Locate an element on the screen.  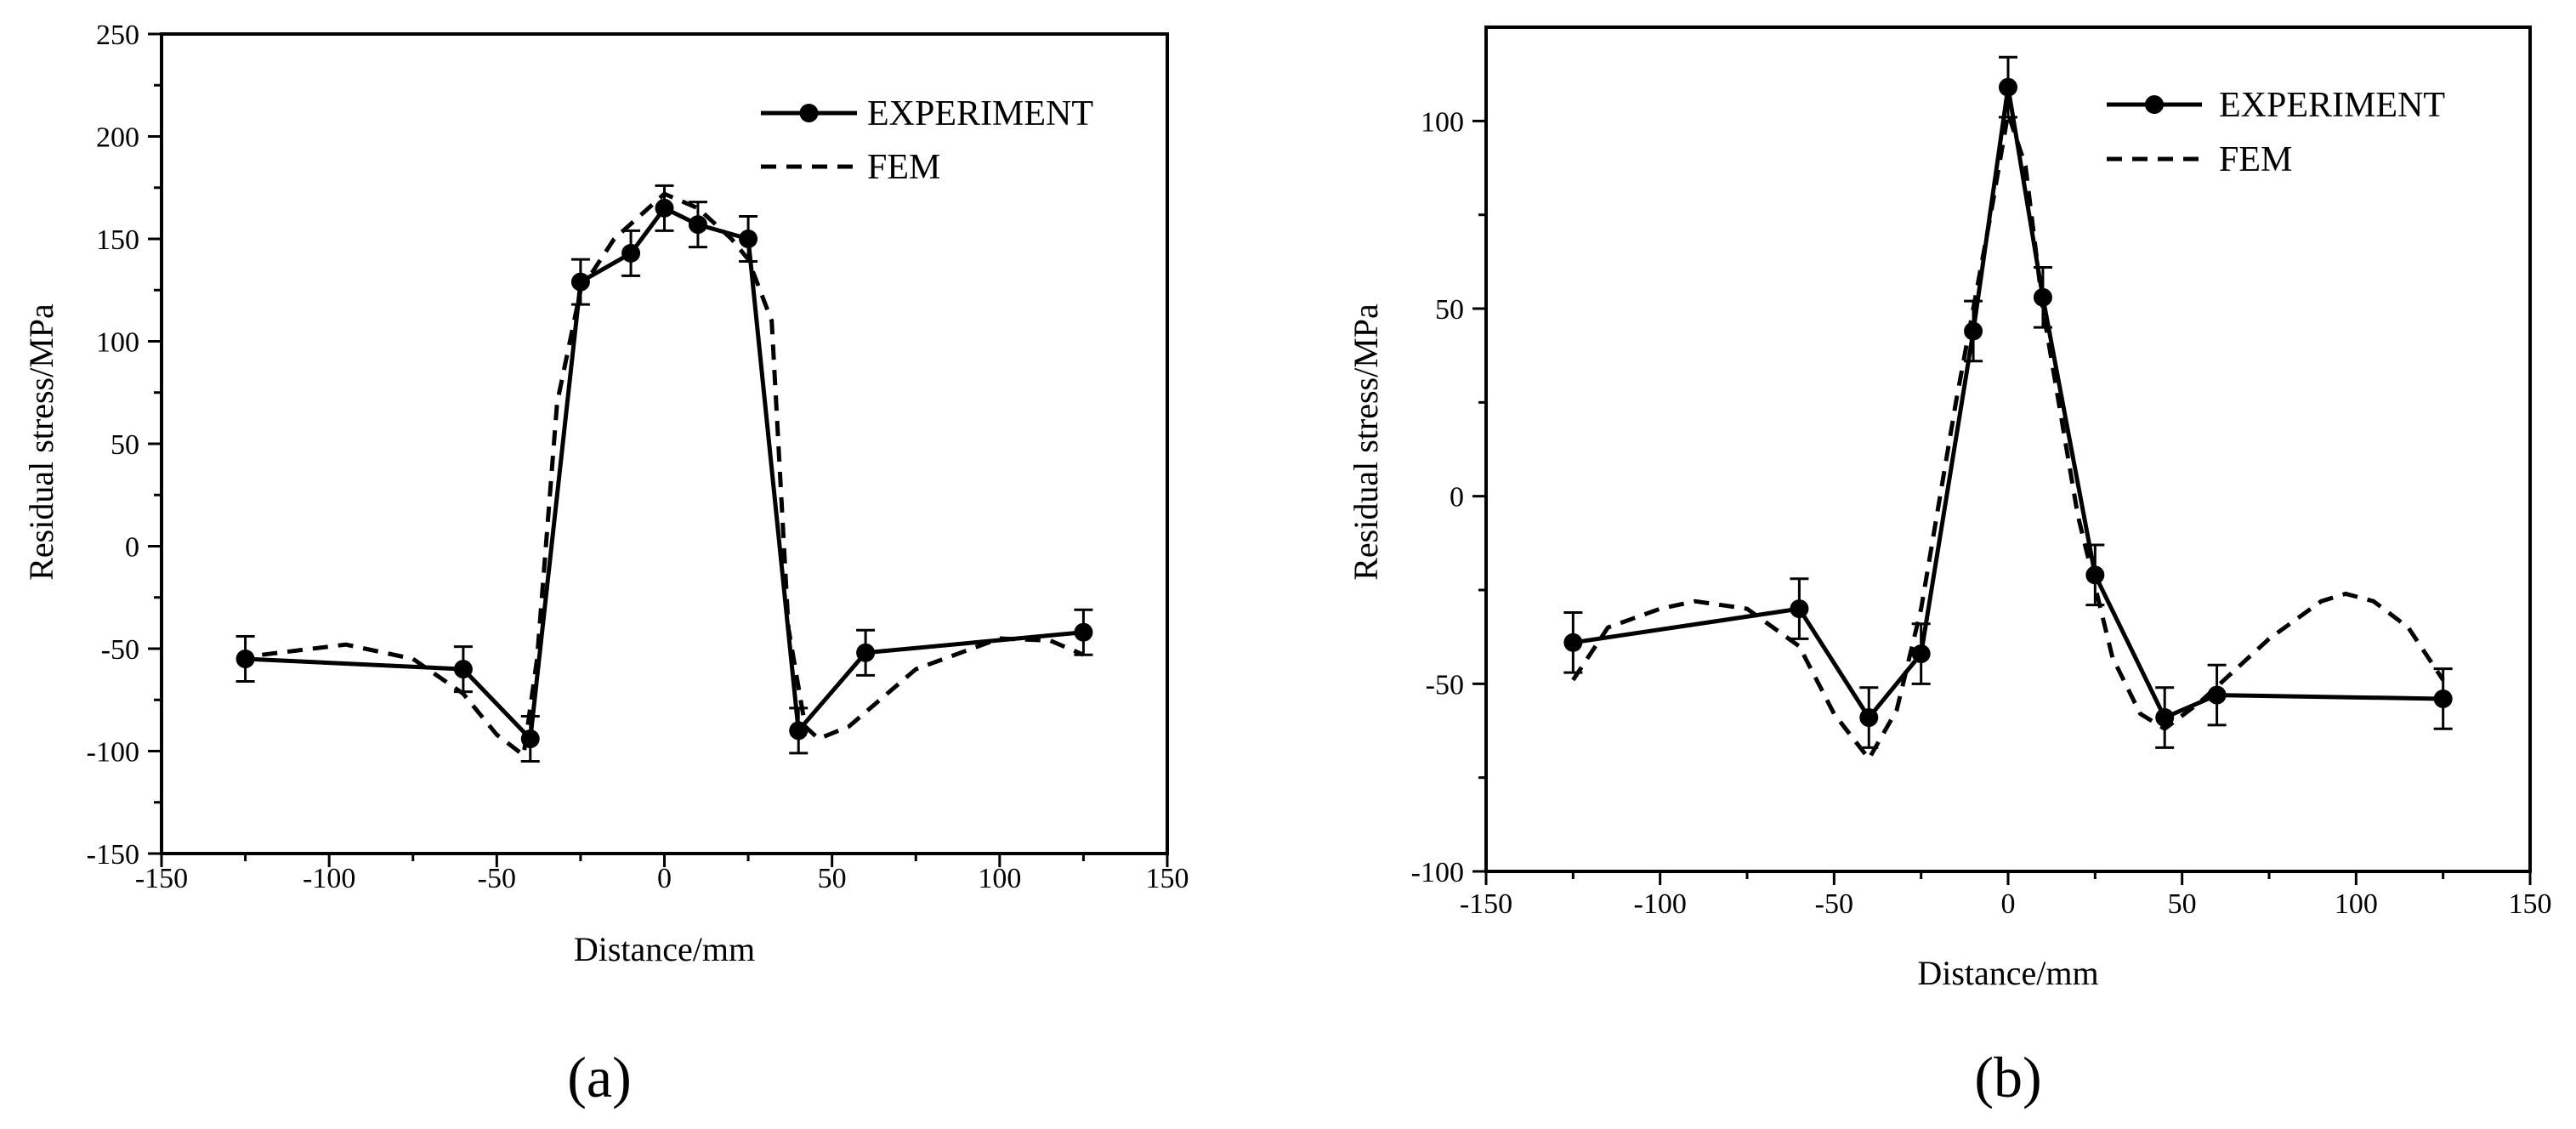
y-tick-label: 250 is located at coordinates (118, 35).